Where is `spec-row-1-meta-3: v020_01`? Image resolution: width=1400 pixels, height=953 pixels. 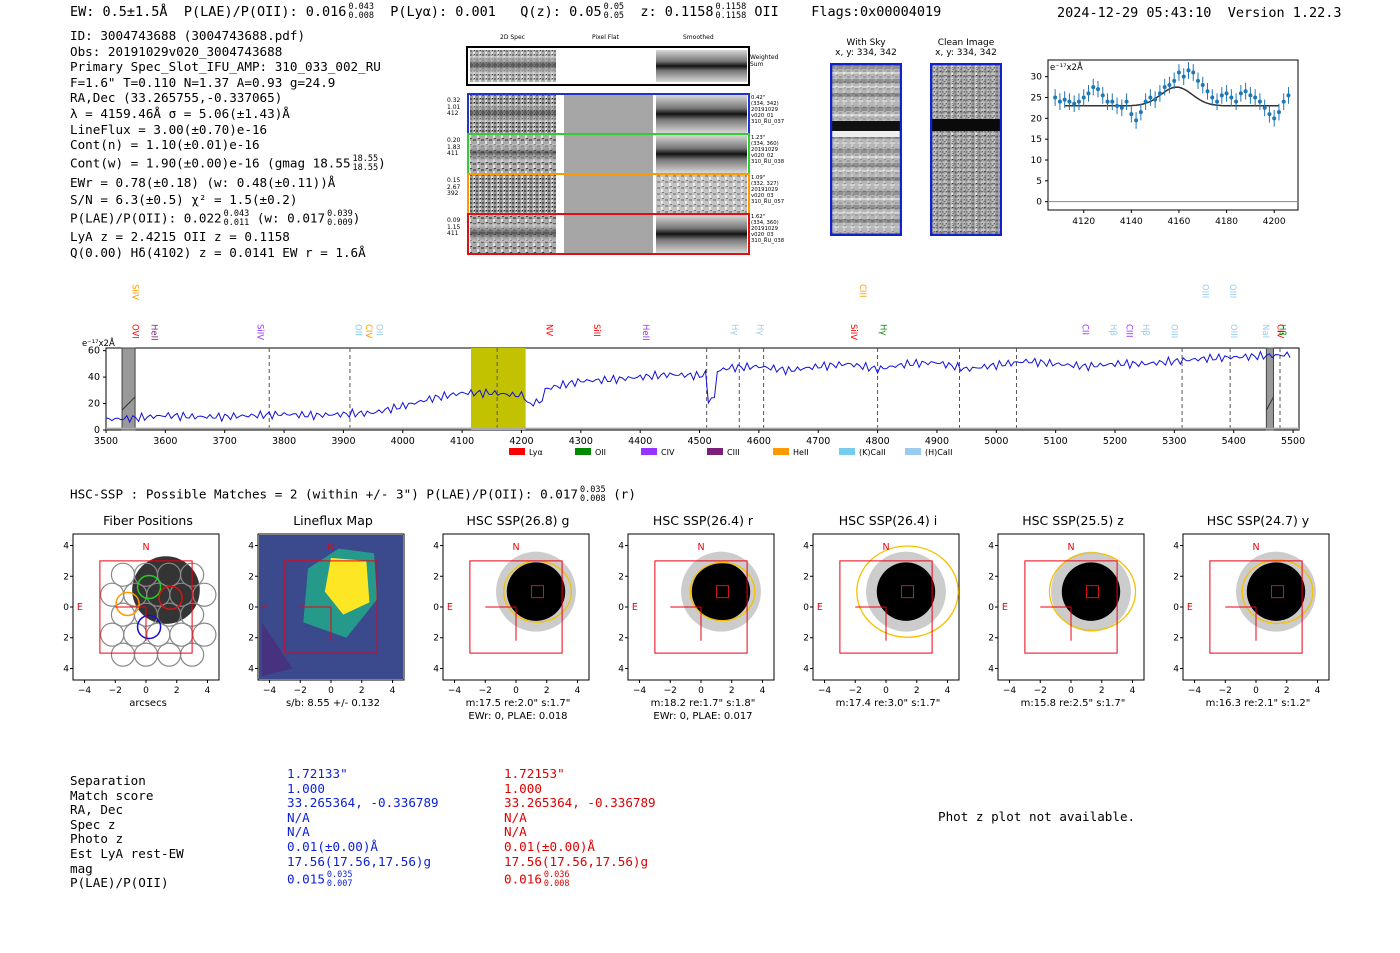
spec-row-1-meta-3: v020_01 is located at coordinates (762, 116).